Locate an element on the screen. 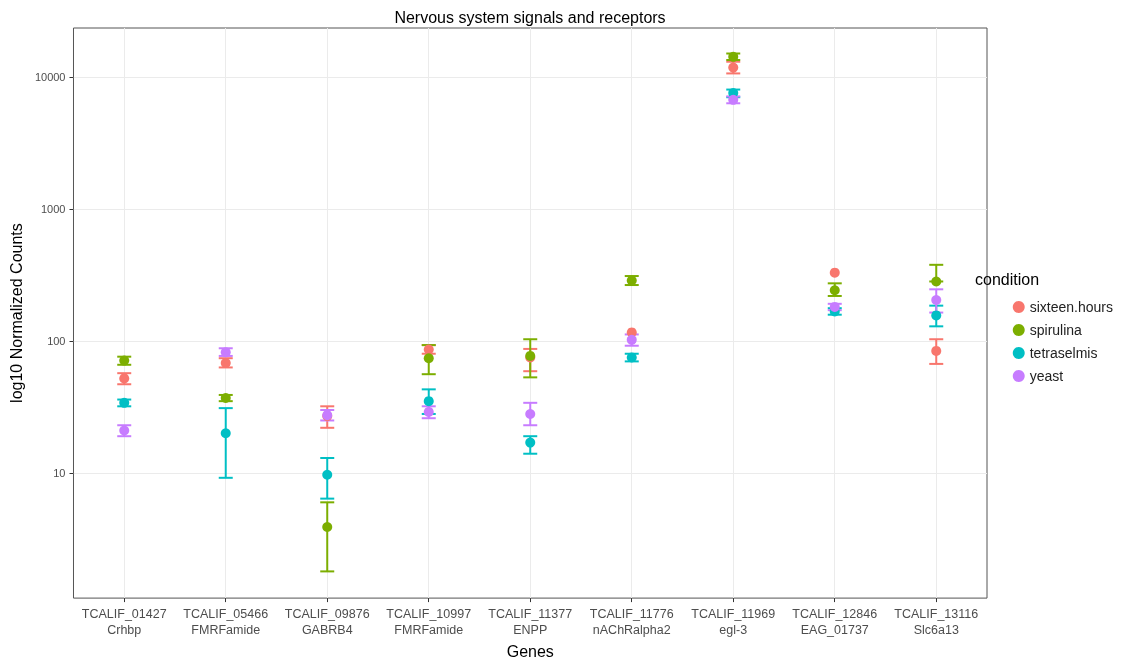 The image size is (1128, 664). x-tick-label: TCALIF_01427 Crhbp is located at coordinates (124, 622).